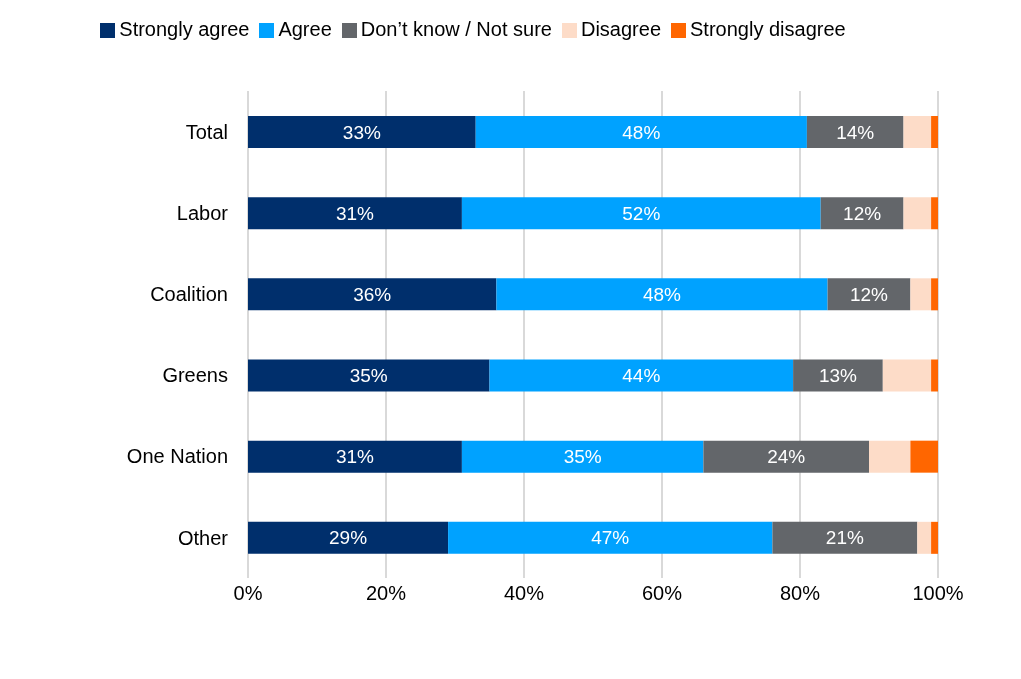  What do you see at coordinates (456, 29) in the screenshot?
I see `legend-label: Don’t know / Not sure` at bounding box center [456, 29].